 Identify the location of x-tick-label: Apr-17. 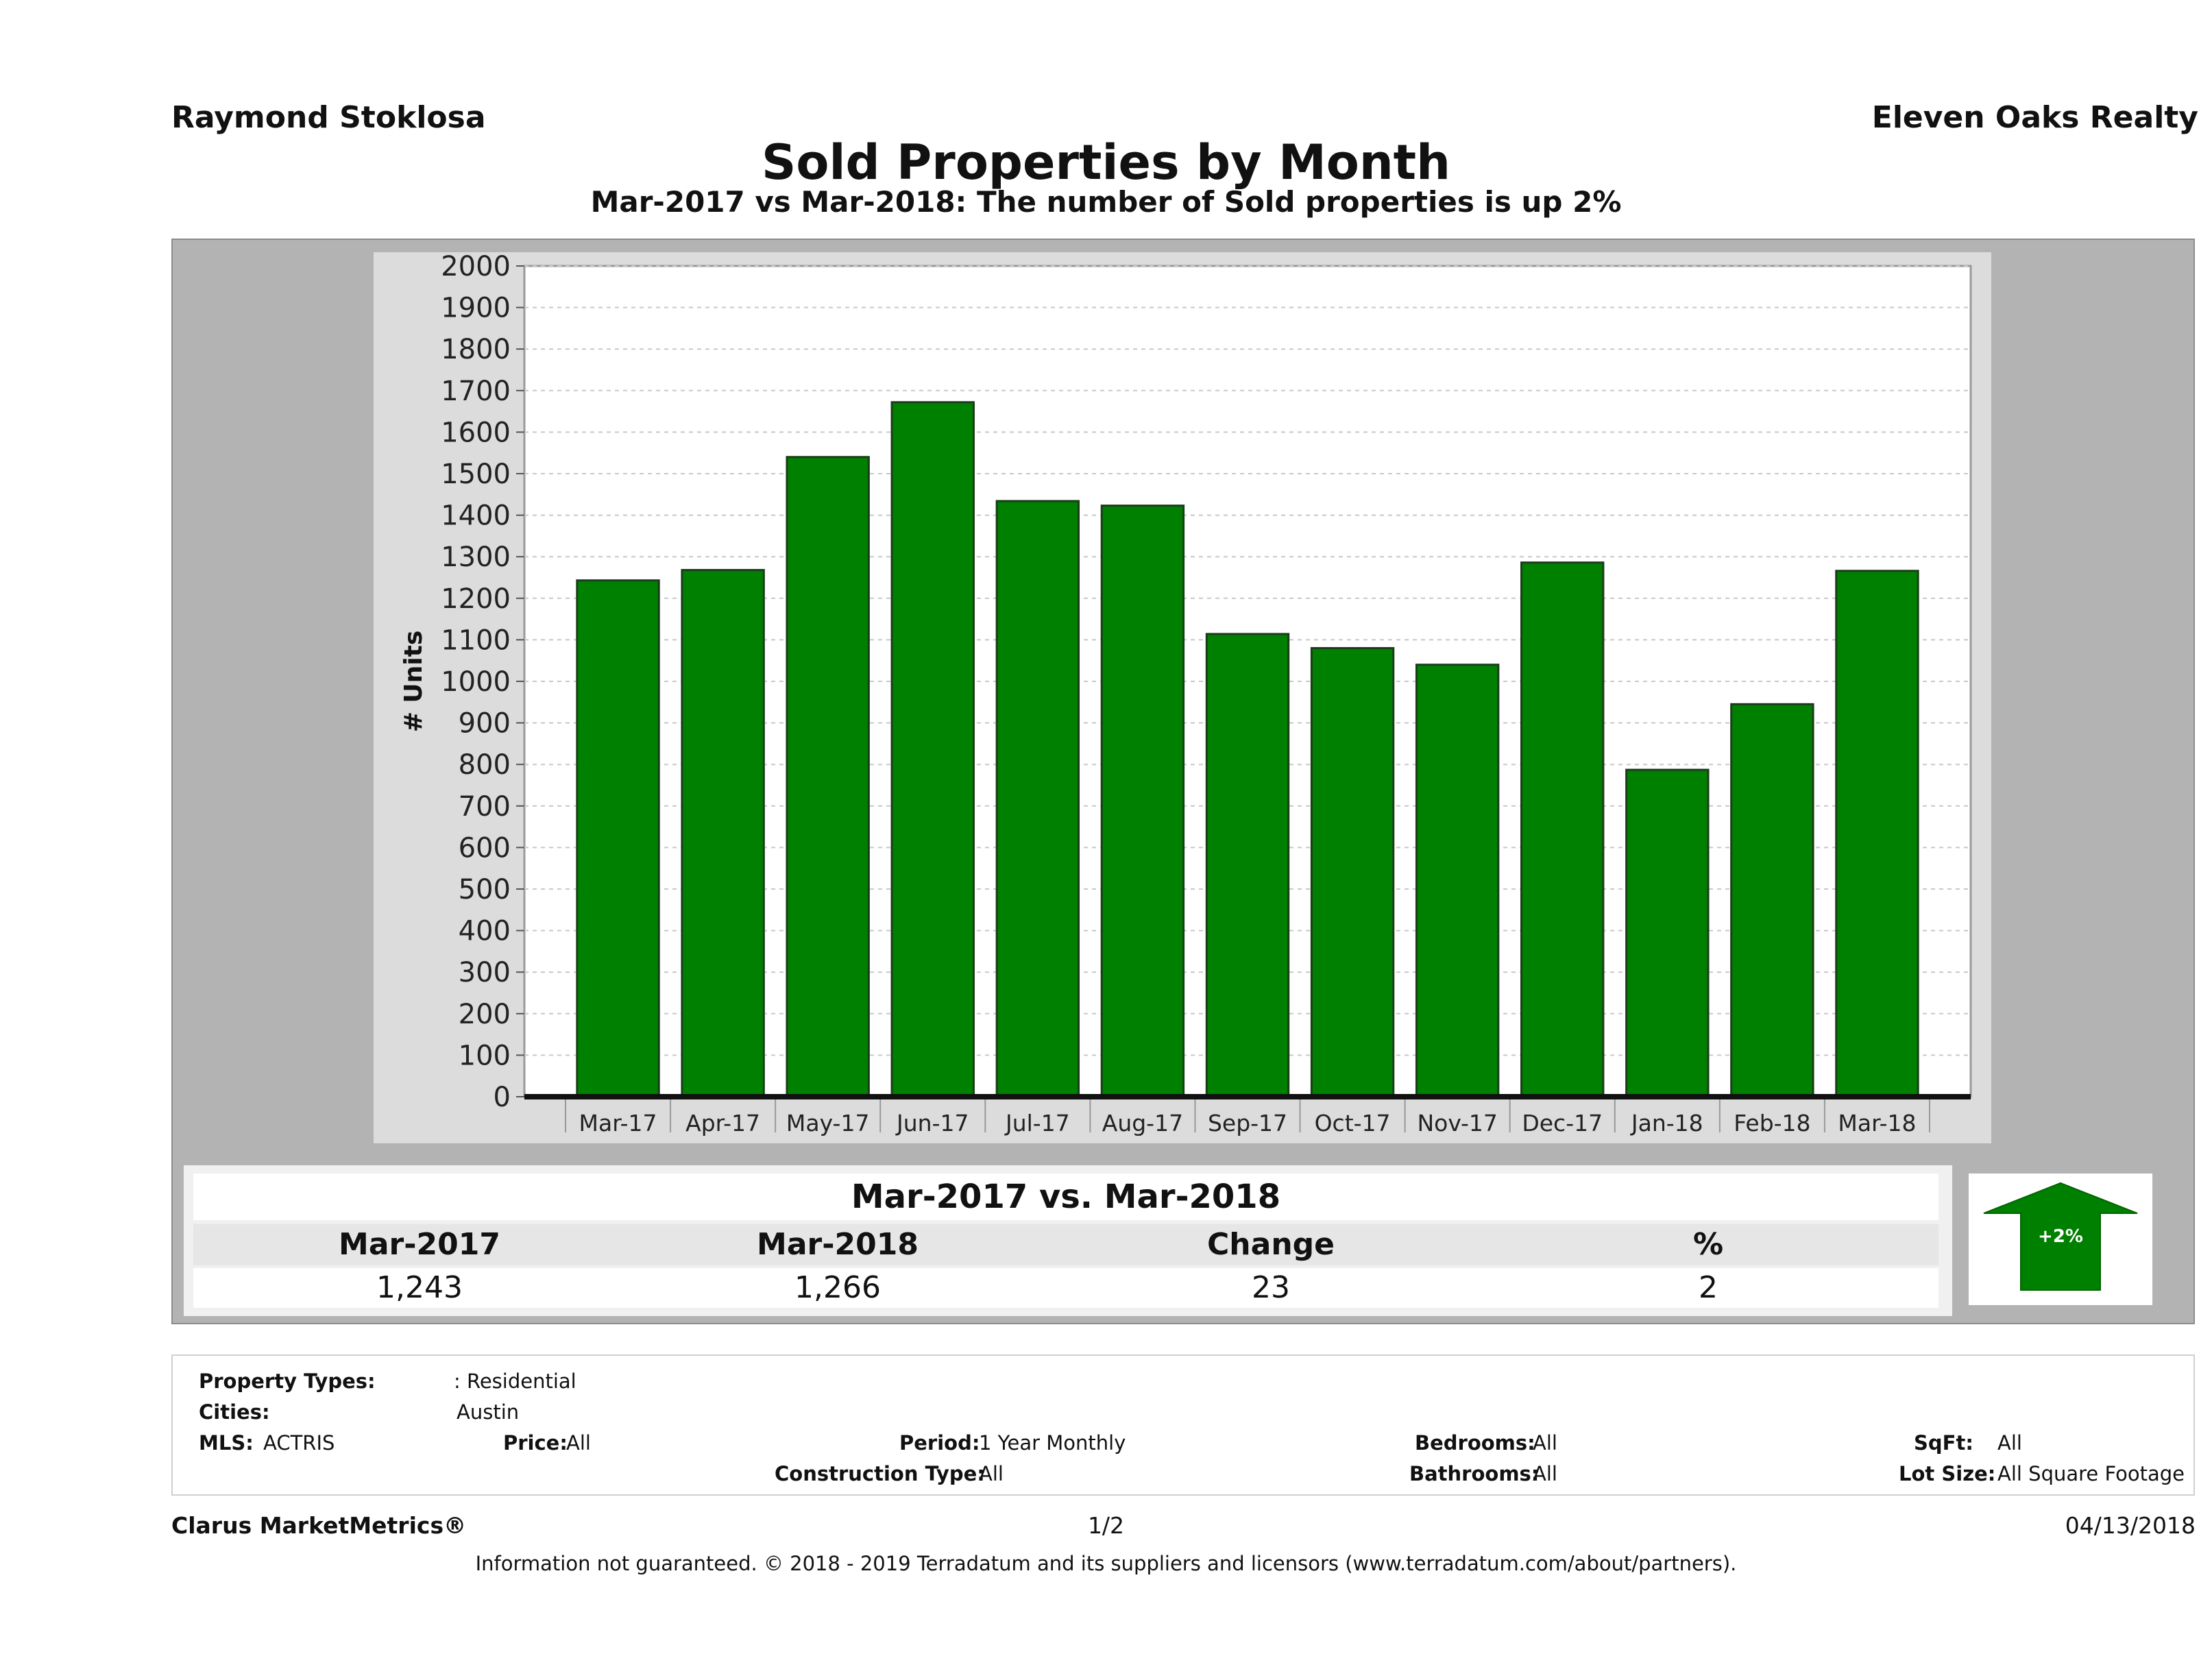
(722, 1123).